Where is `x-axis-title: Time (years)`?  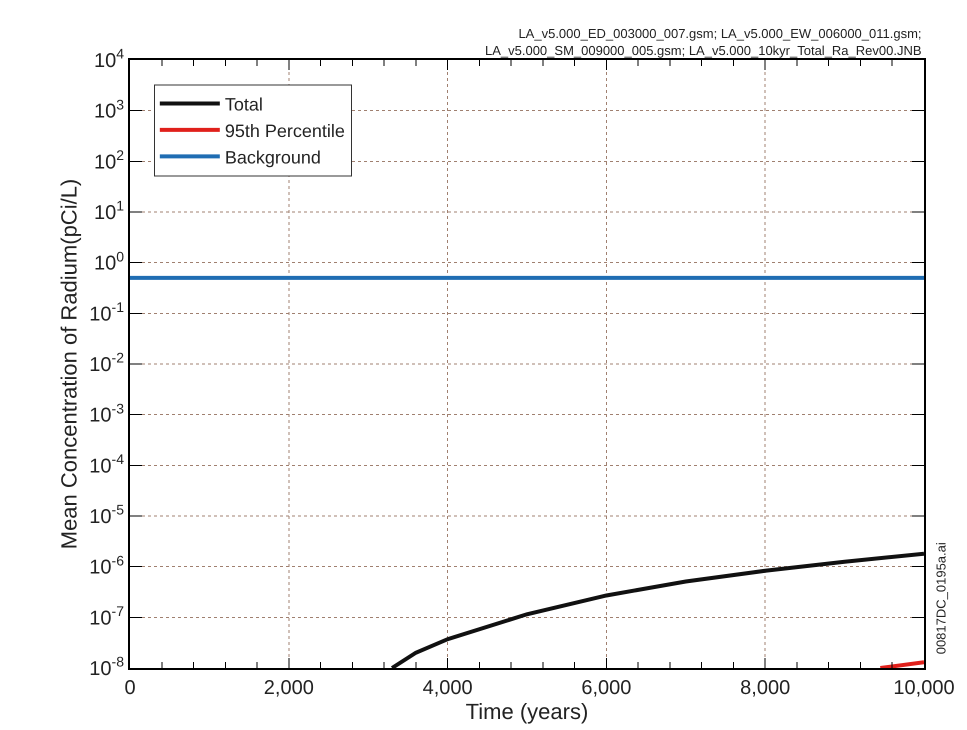 x-axis-title: Time (years) is located at coordinates (527, 711).